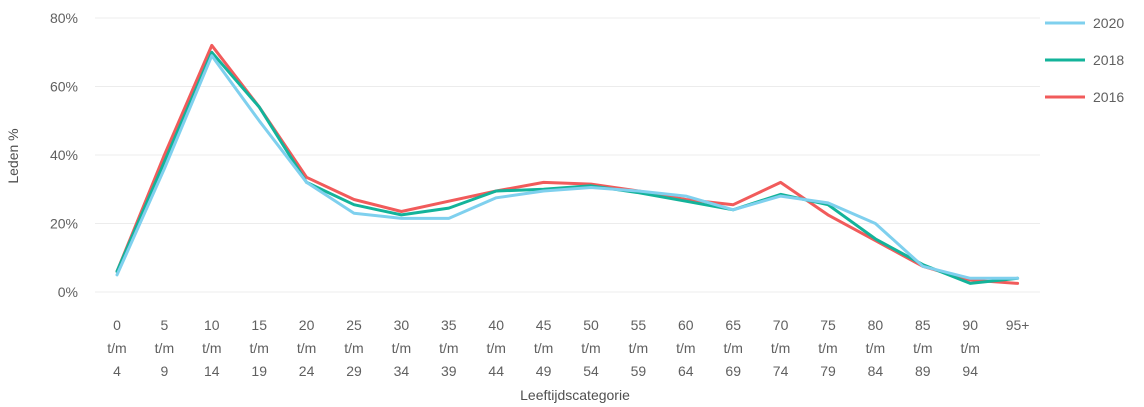  What do you see at coordinates (64, 87) in the screenshot?
I see `y-tick-label: 60%` at bounding box center [64, 87].